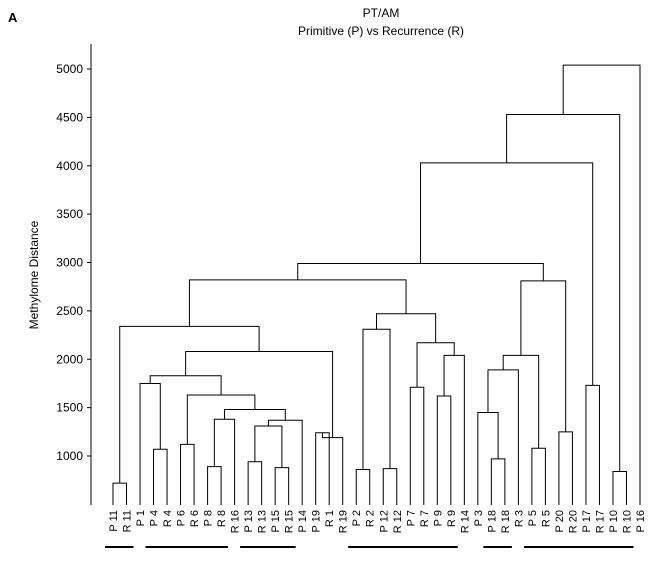 This screenshot has width=671, height=561. What do you see at coordinates (69, 263) in the screenshot?
I see `y-tick-label: 3000` at bounding box center [69, 263].